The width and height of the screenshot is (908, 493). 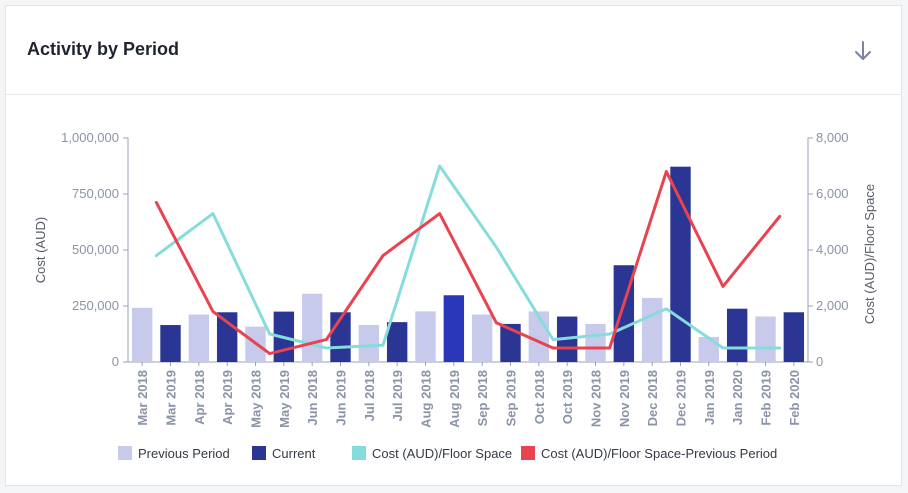 What do you see at coordinates (227, 397) in the screenshot?
I see `x-tick-label: Apr 2019` at bounding box center [227, 397].